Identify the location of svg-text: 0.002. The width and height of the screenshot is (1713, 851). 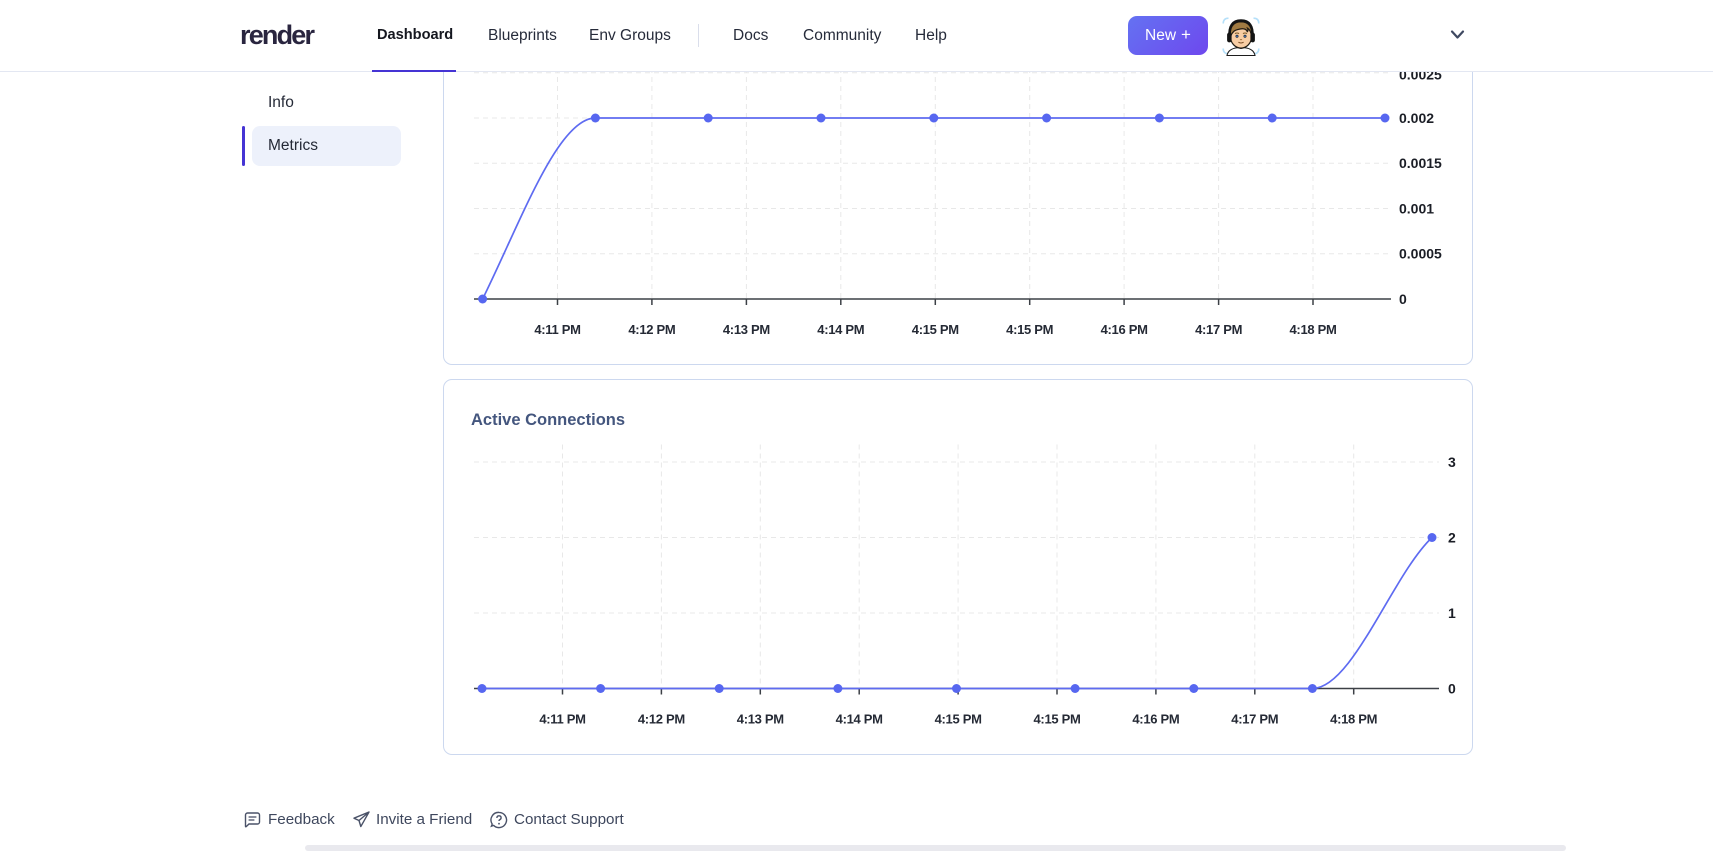
(1416, 118).